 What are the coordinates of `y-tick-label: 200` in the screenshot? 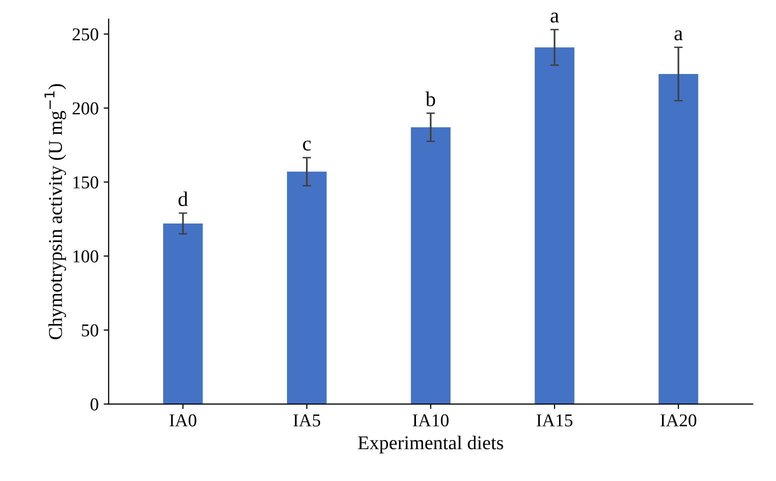 It's located at (85, 108).